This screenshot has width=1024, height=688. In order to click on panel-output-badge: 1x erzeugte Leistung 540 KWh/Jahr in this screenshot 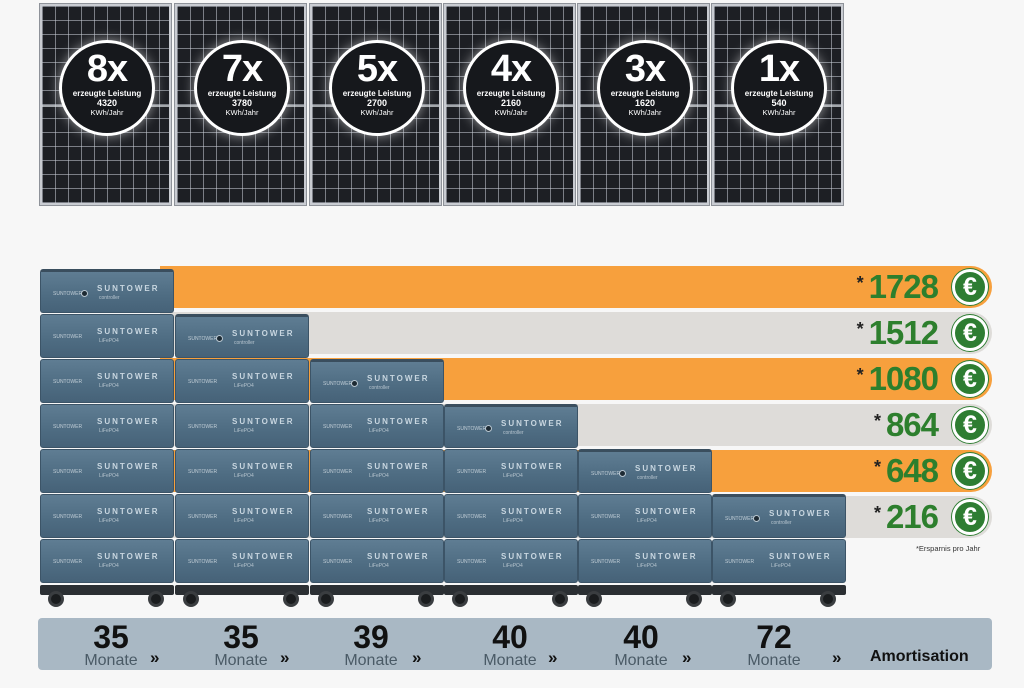, I will do `click(779, 88)`.